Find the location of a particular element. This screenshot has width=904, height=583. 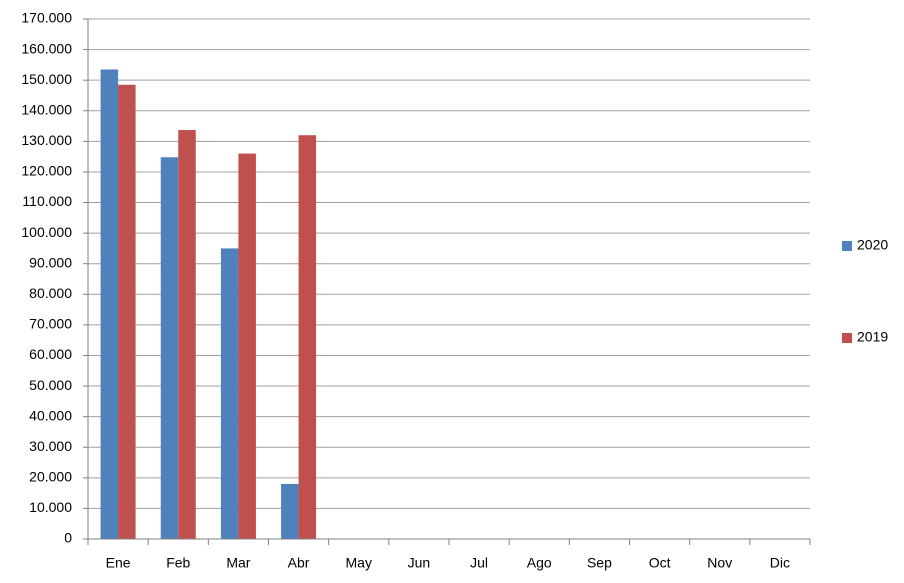

x-tick-label: Abr is located at coordinates (299, 563).